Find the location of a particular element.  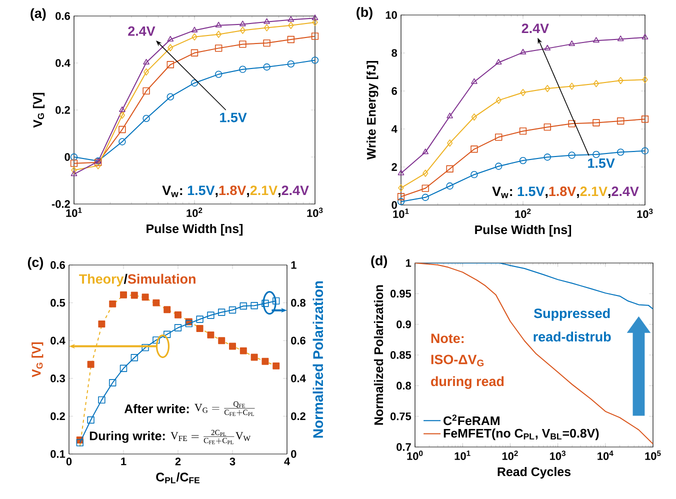

legend-title: V$_{w}$: is located at coordinates (502, 192).